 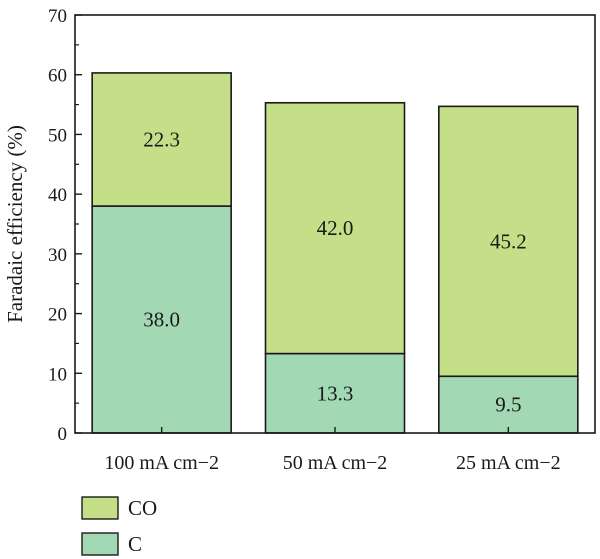 I want to click on data-label-c-2: 9.5, so click(x=508, y=405).